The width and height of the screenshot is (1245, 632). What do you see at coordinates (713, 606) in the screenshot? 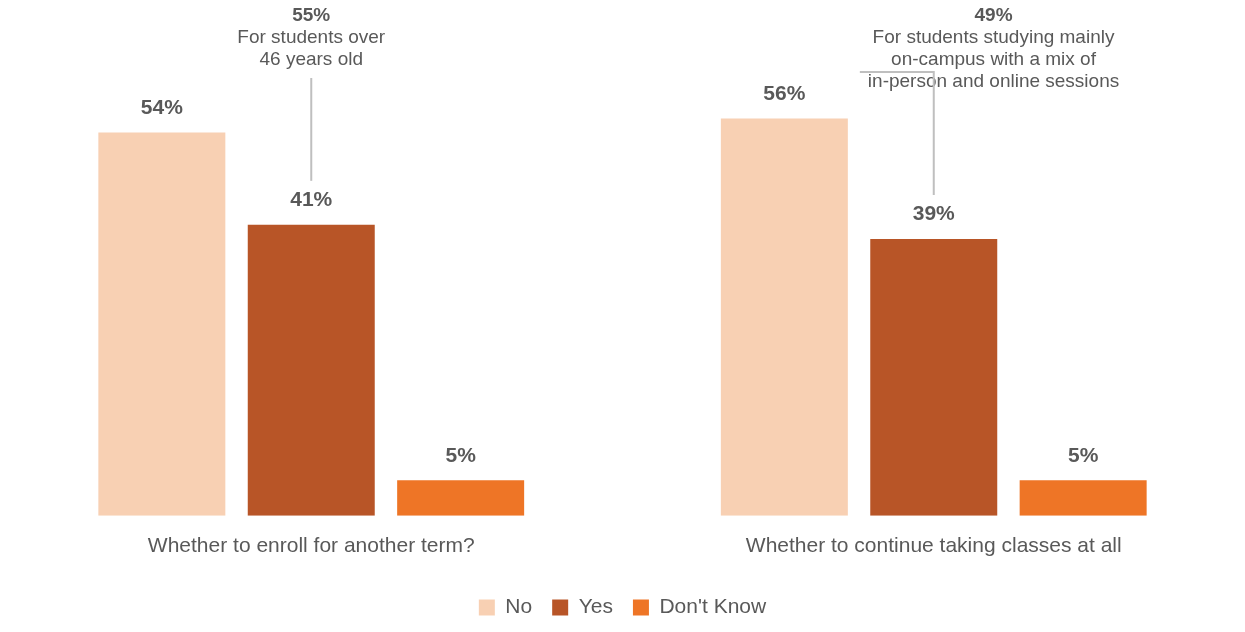
I see `legend-label: Don't Know` at bounding box center [713, 606].